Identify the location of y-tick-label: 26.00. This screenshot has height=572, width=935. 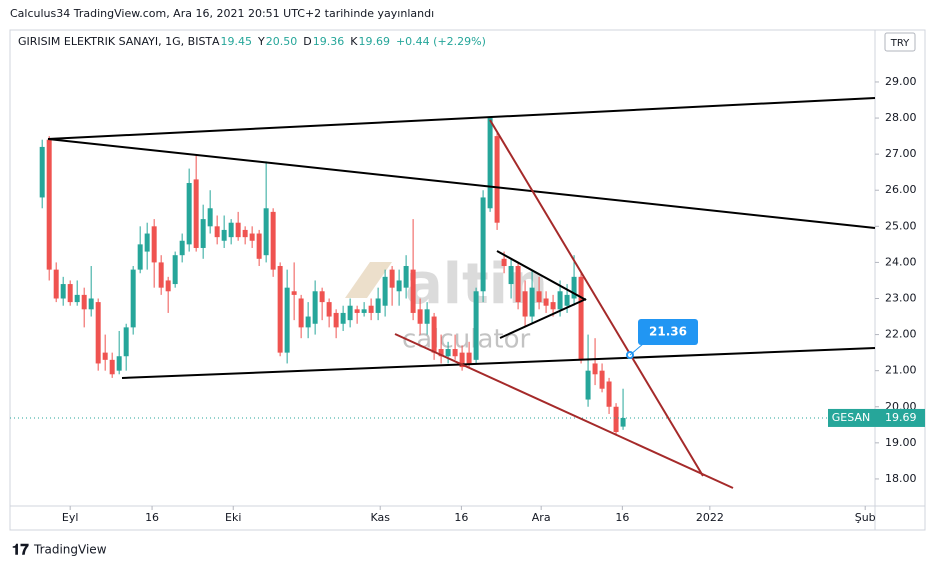
(901, 189).